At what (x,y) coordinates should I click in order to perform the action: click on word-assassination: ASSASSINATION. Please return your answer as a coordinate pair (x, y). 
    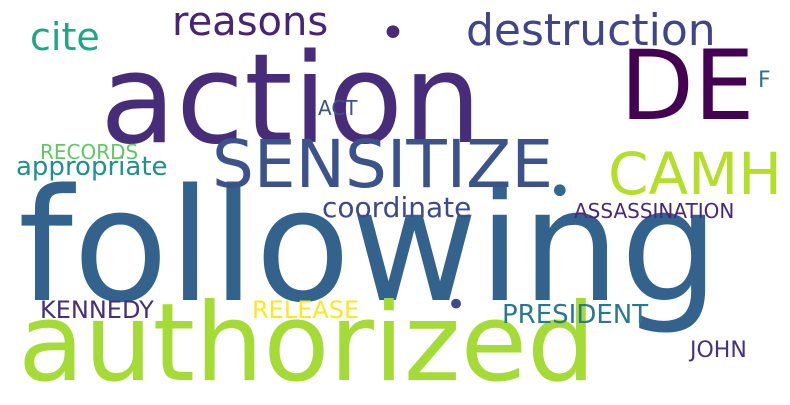
    Looking at the image, I should click on (654, 211).